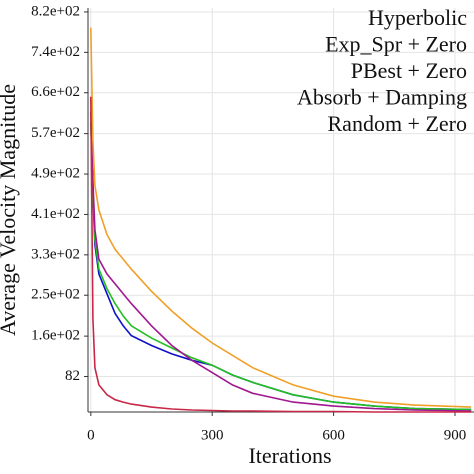 The image size is (474, 474). Describe the element at coordinates (72, 376) in the screenshot. I see `y-tick-label: 82` at that location.